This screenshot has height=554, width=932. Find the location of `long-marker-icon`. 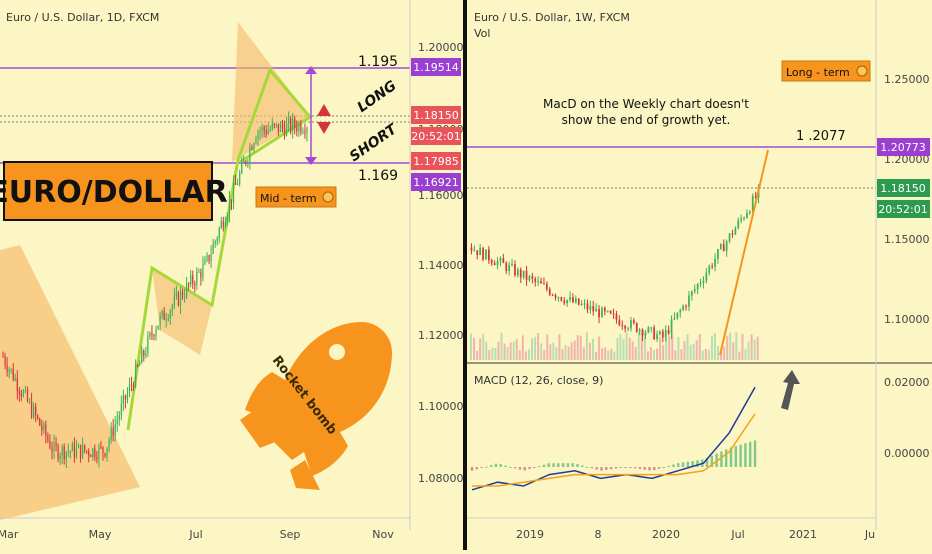

long-marker-icon is located at coordinates (324, 110).